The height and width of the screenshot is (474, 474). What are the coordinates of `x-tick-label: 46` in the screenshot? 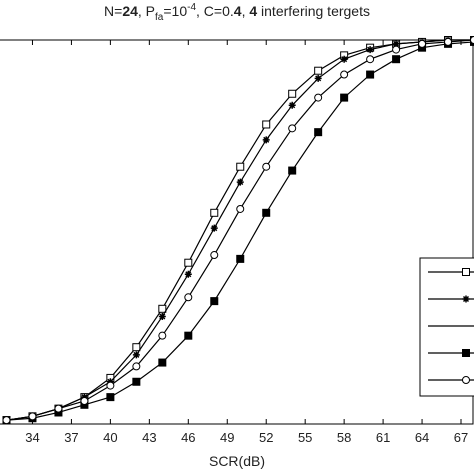 It's located at (188, 437).